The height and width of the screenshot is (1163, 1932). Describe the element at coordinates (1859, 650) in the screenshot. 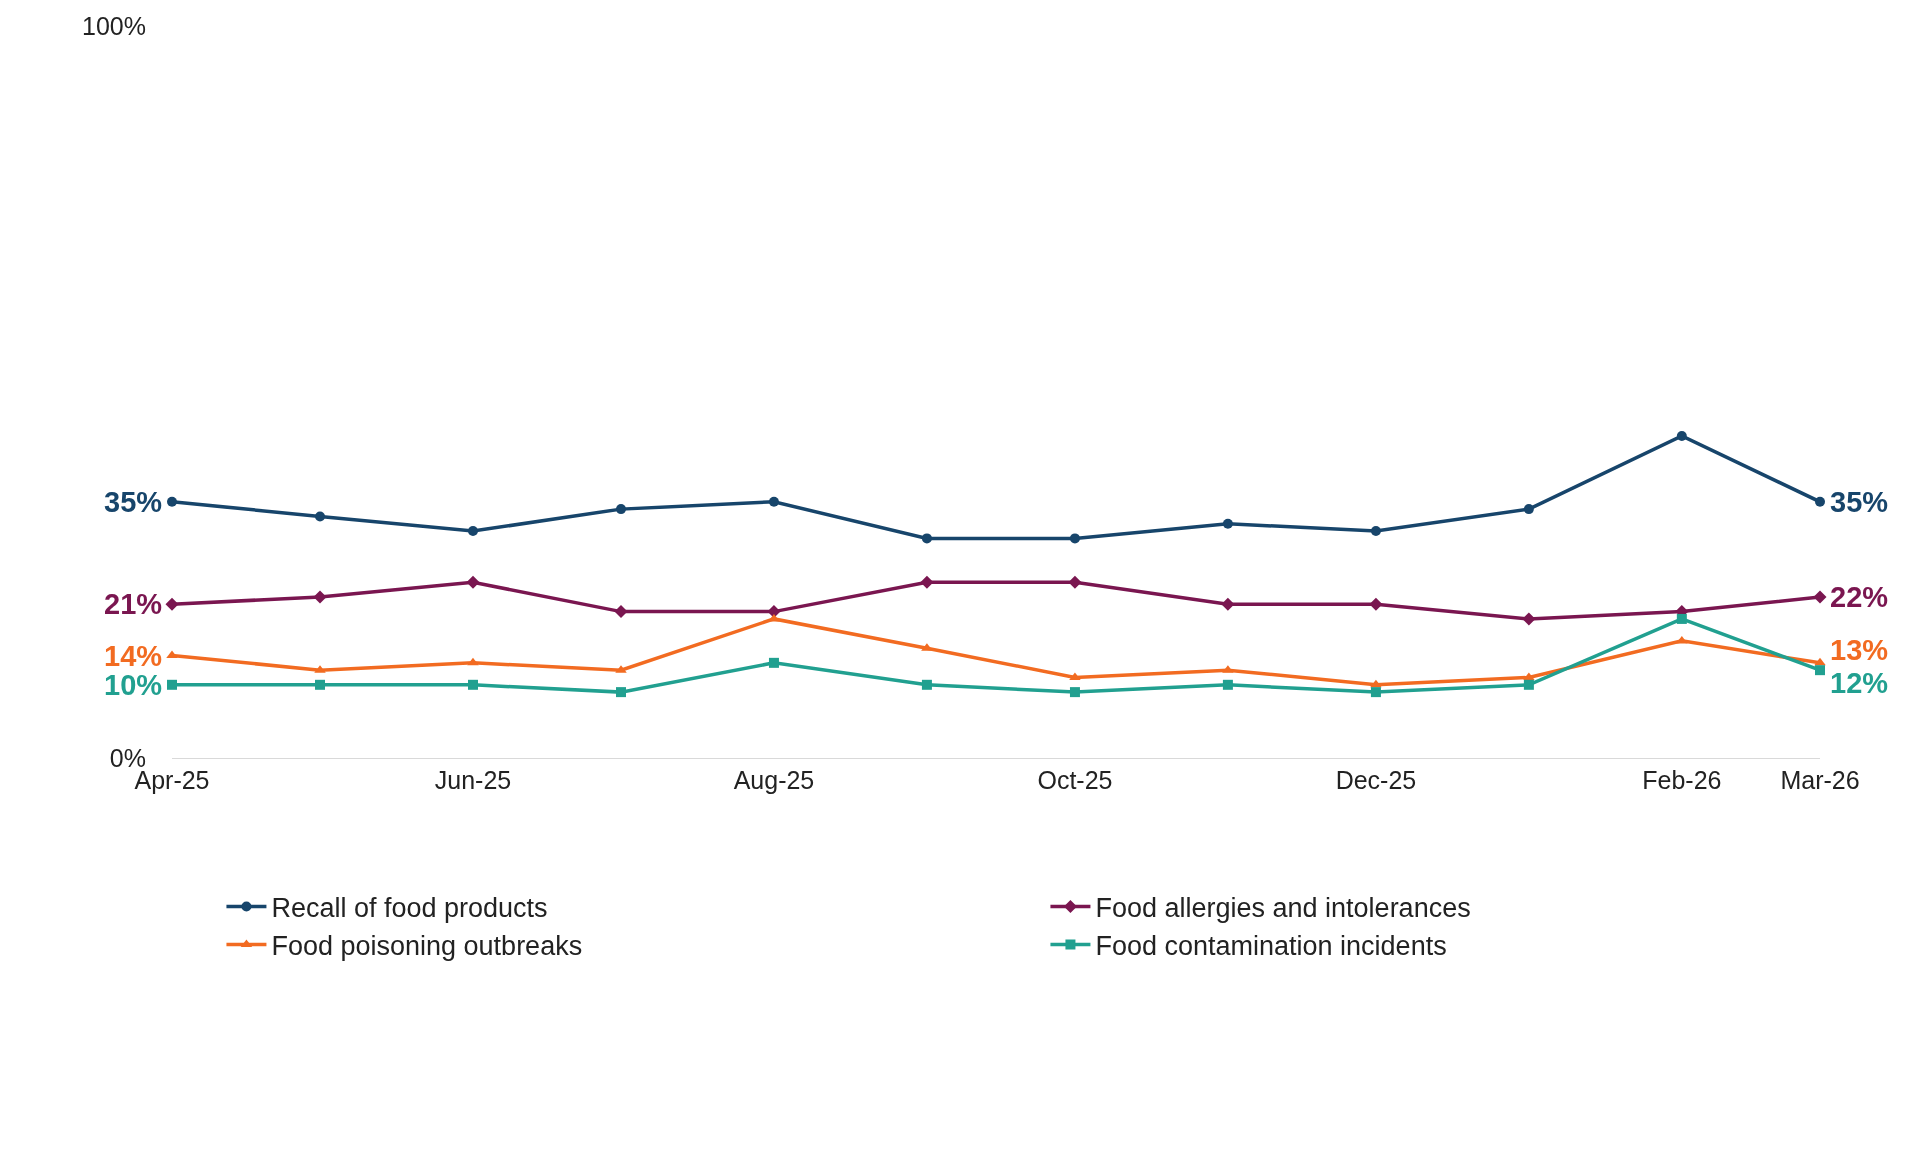

I see `data-label: 13%` at that location.